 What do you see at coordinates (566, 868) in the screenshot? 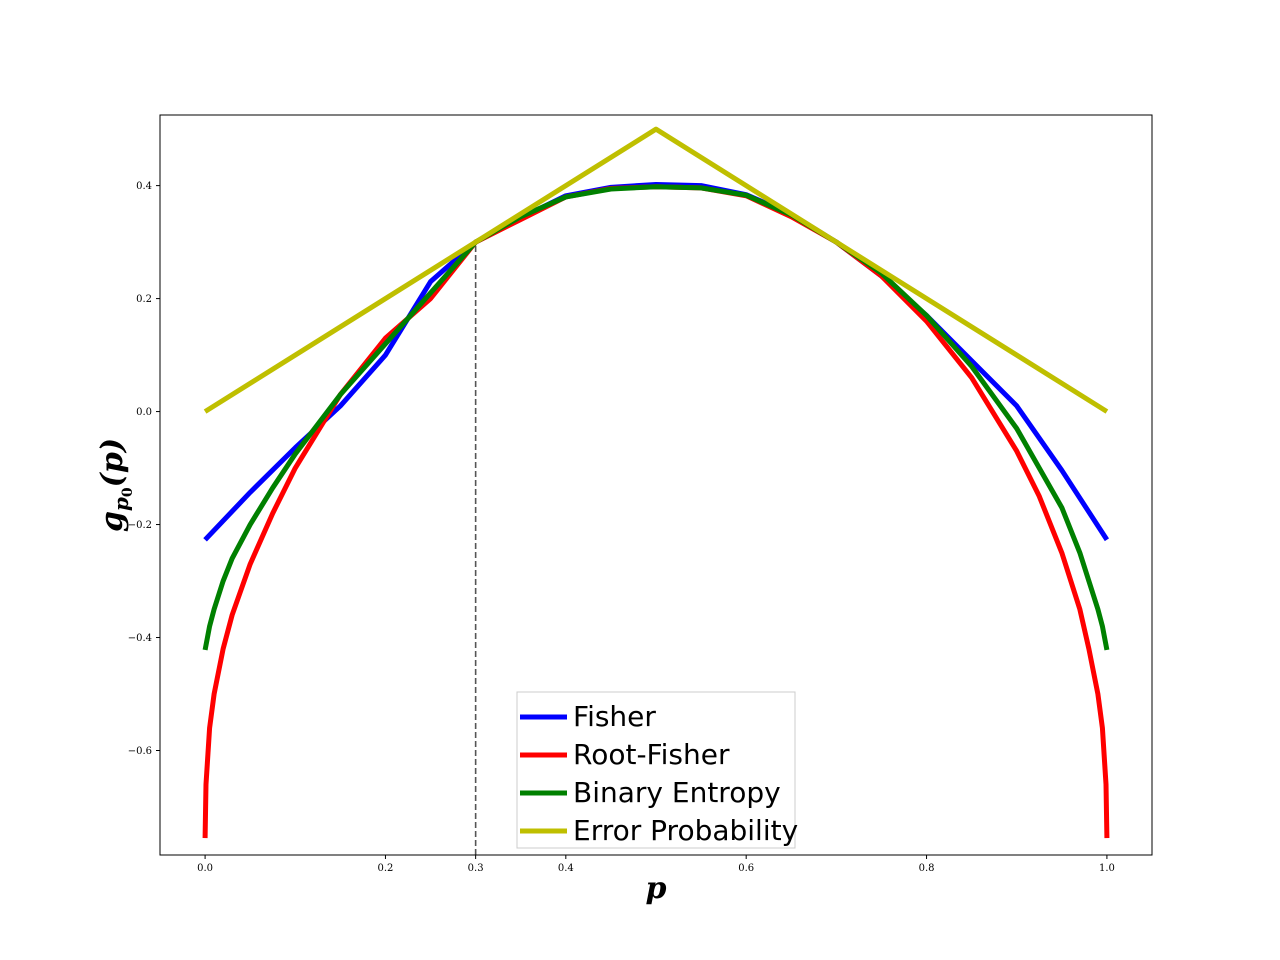
I see `x-tick-label: 0.4` at bounding box center [566, 868].